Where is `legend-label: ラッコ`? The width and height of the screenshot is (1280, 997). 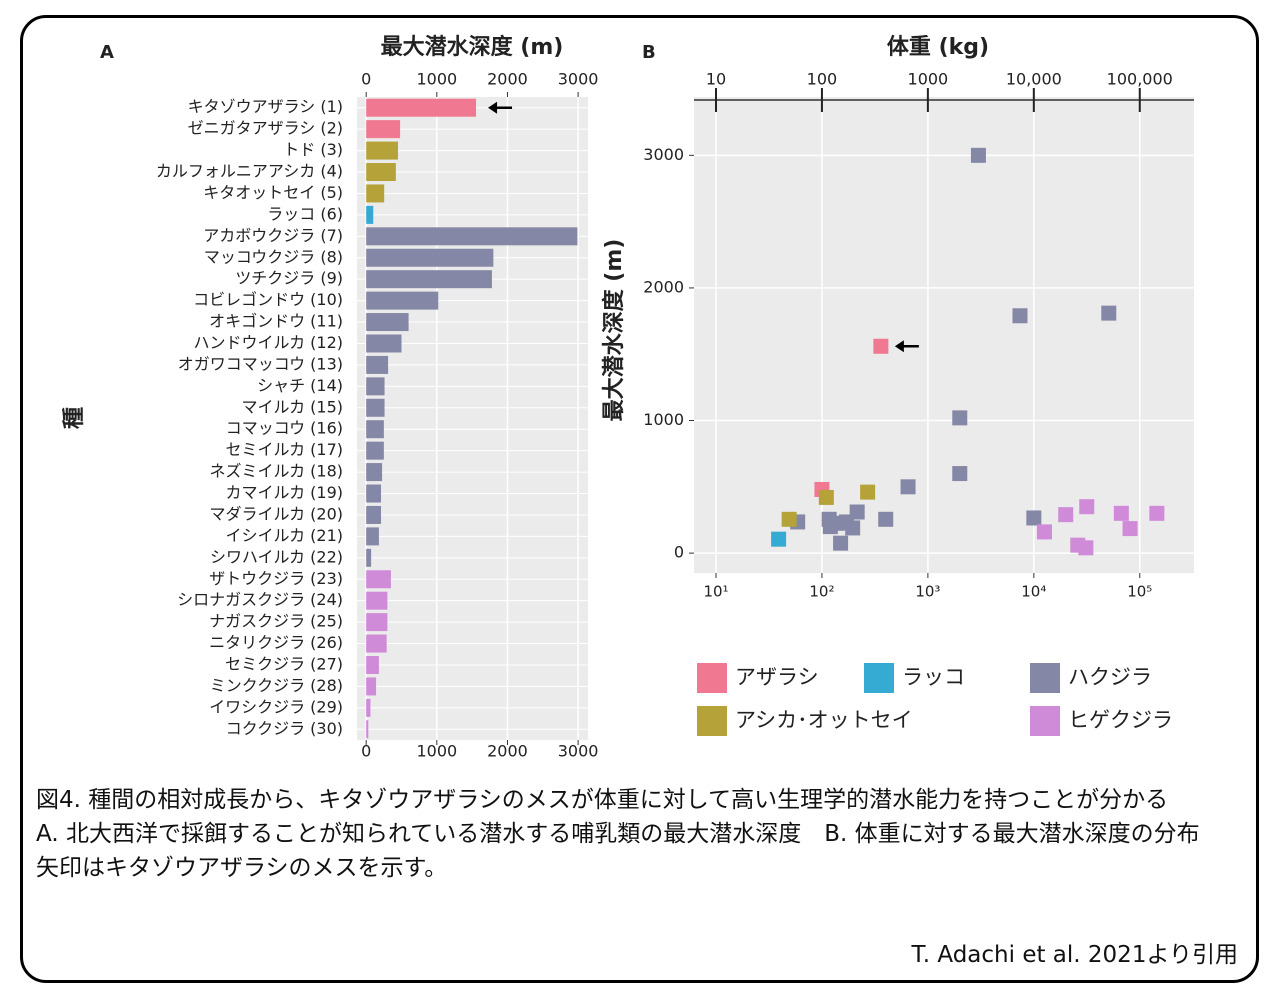 legend-label: ラッコ is located at coordinates (933, 677).